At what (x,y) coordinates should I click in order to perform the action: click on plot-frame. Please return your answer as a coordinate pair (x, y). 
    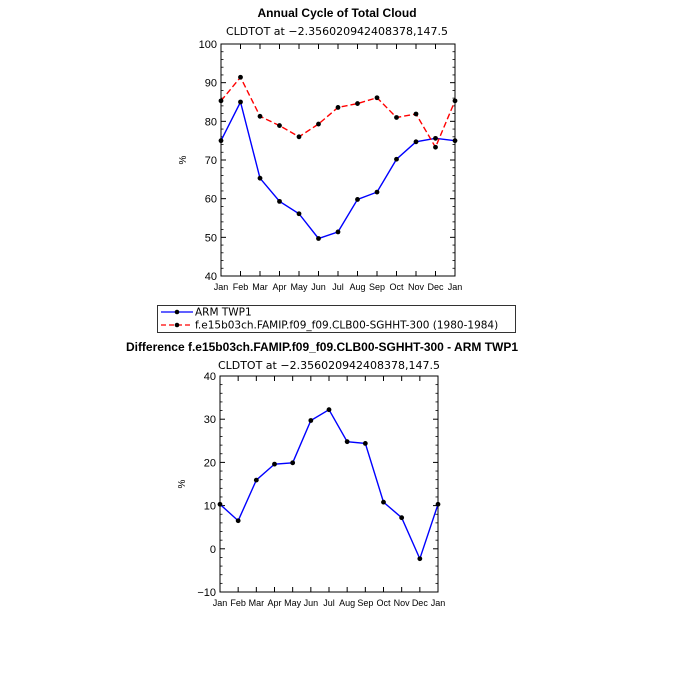
    Looking at the image, I should click on (338, 160).